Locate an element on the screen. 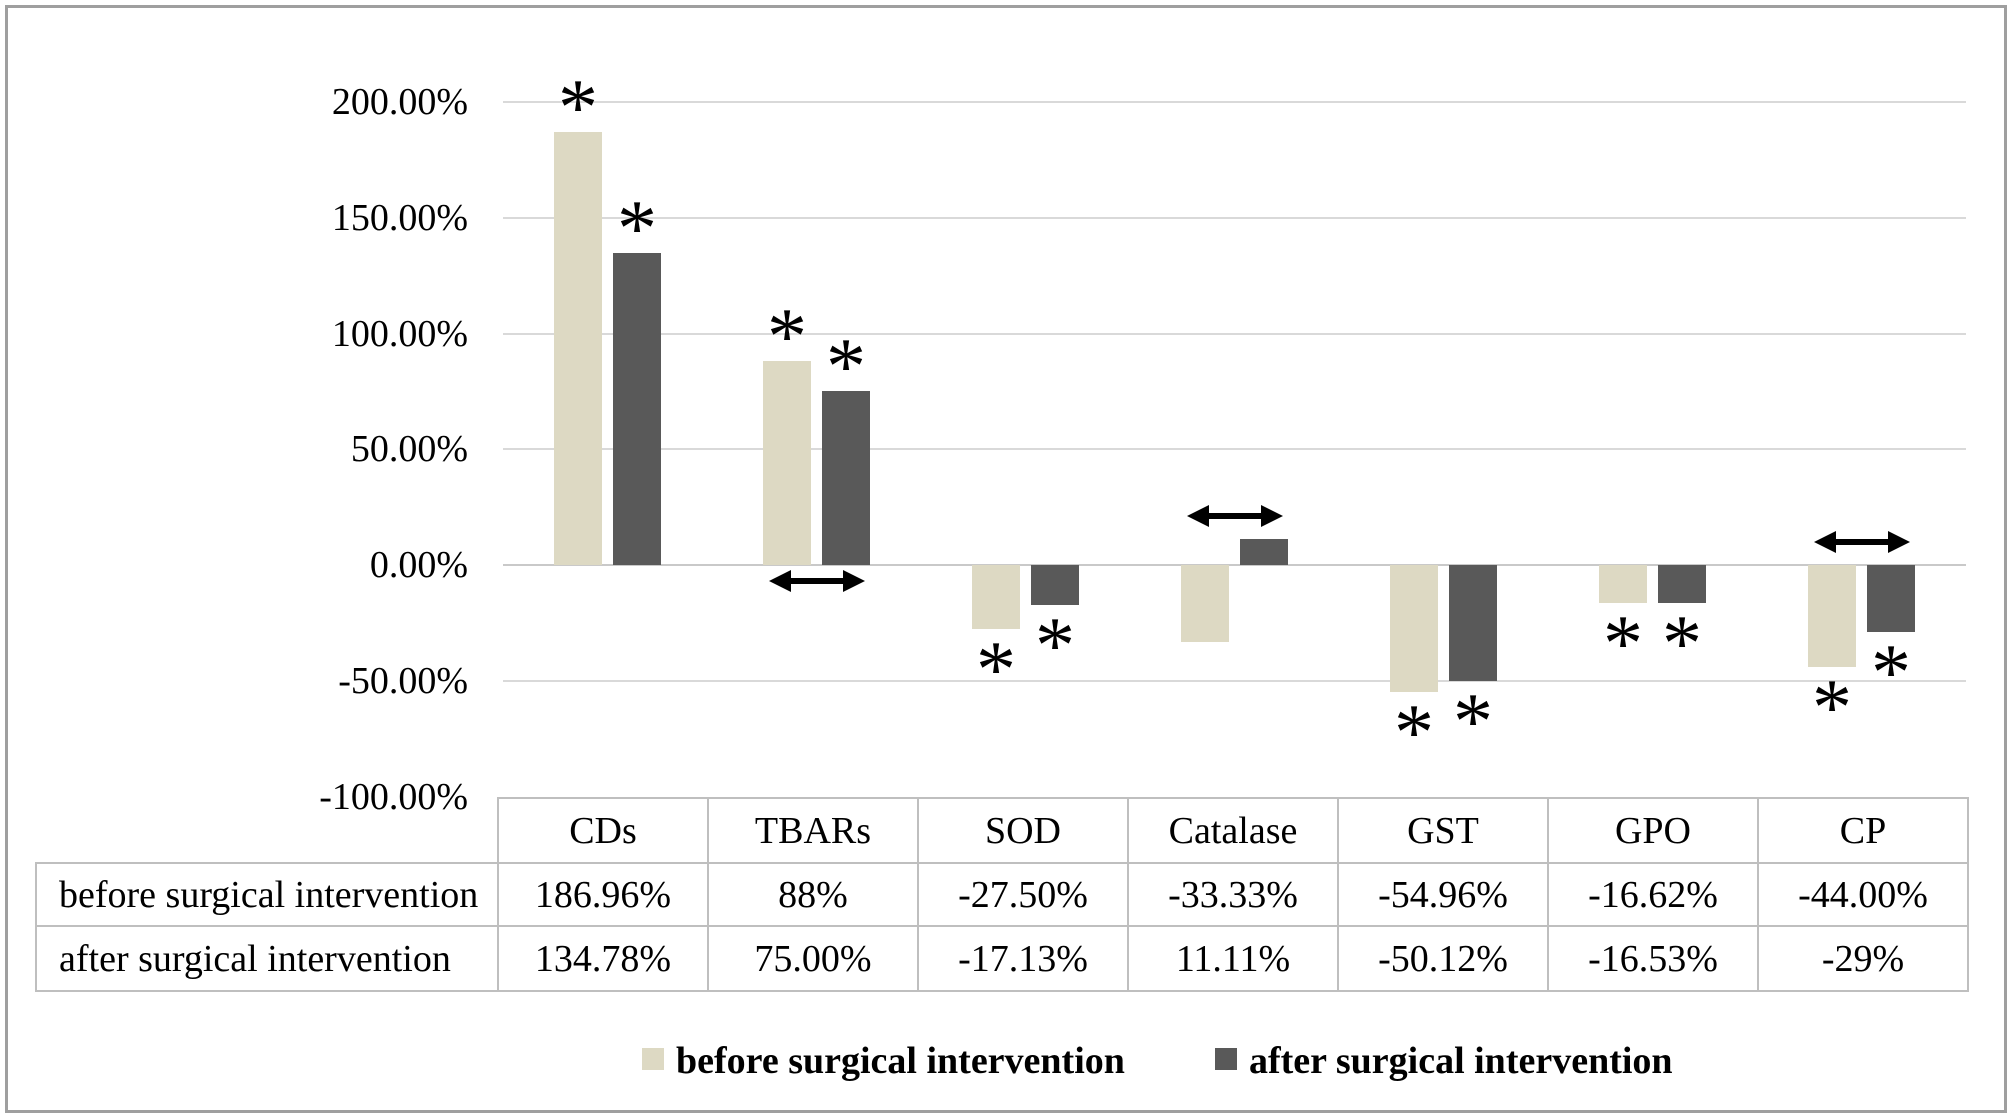 Image resolution: width=2012 pixels, height=1118 pixels. bar-before-Catalase is located at coordinates (1205, 604).